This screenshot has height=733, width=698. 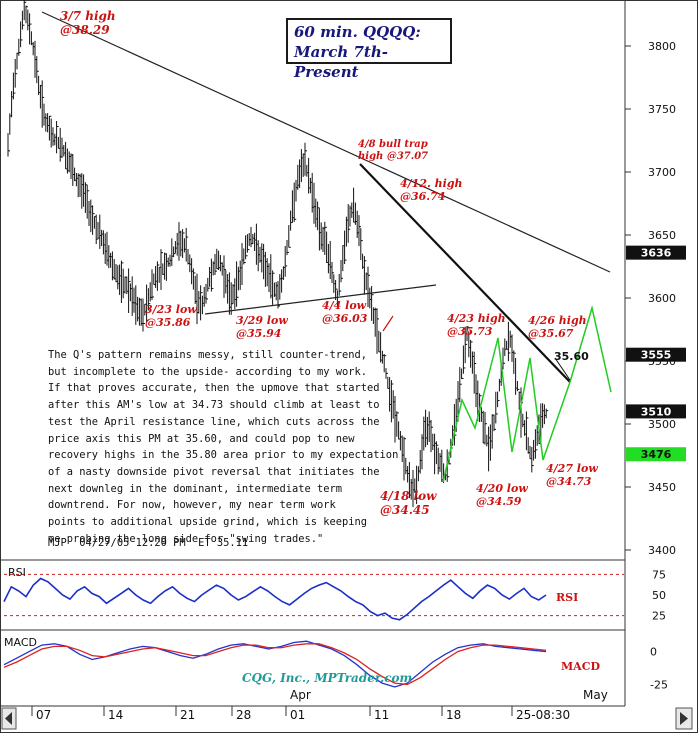 I want to click on x-tick-label: 21, so click(x=187, y=715).